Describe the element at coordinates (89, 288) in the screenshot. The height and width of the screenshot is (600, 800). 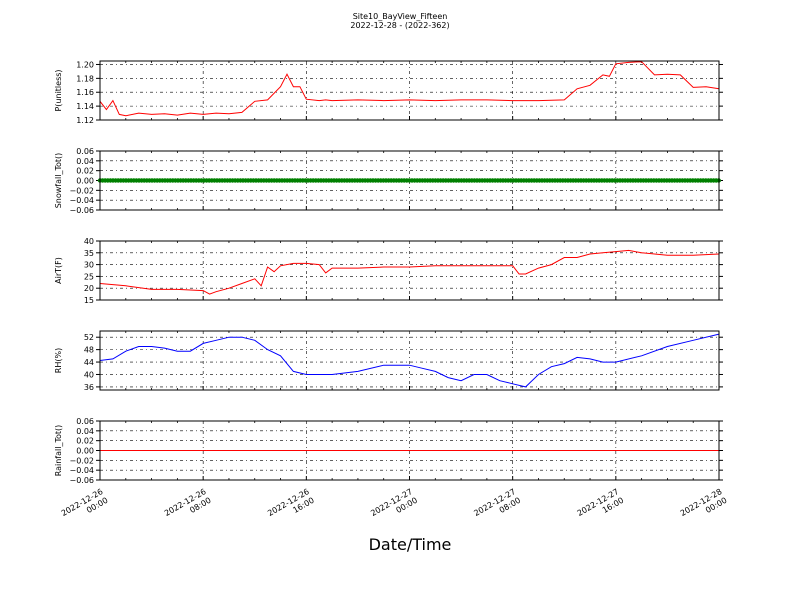
I see `y-tick-label: 20` at that location.